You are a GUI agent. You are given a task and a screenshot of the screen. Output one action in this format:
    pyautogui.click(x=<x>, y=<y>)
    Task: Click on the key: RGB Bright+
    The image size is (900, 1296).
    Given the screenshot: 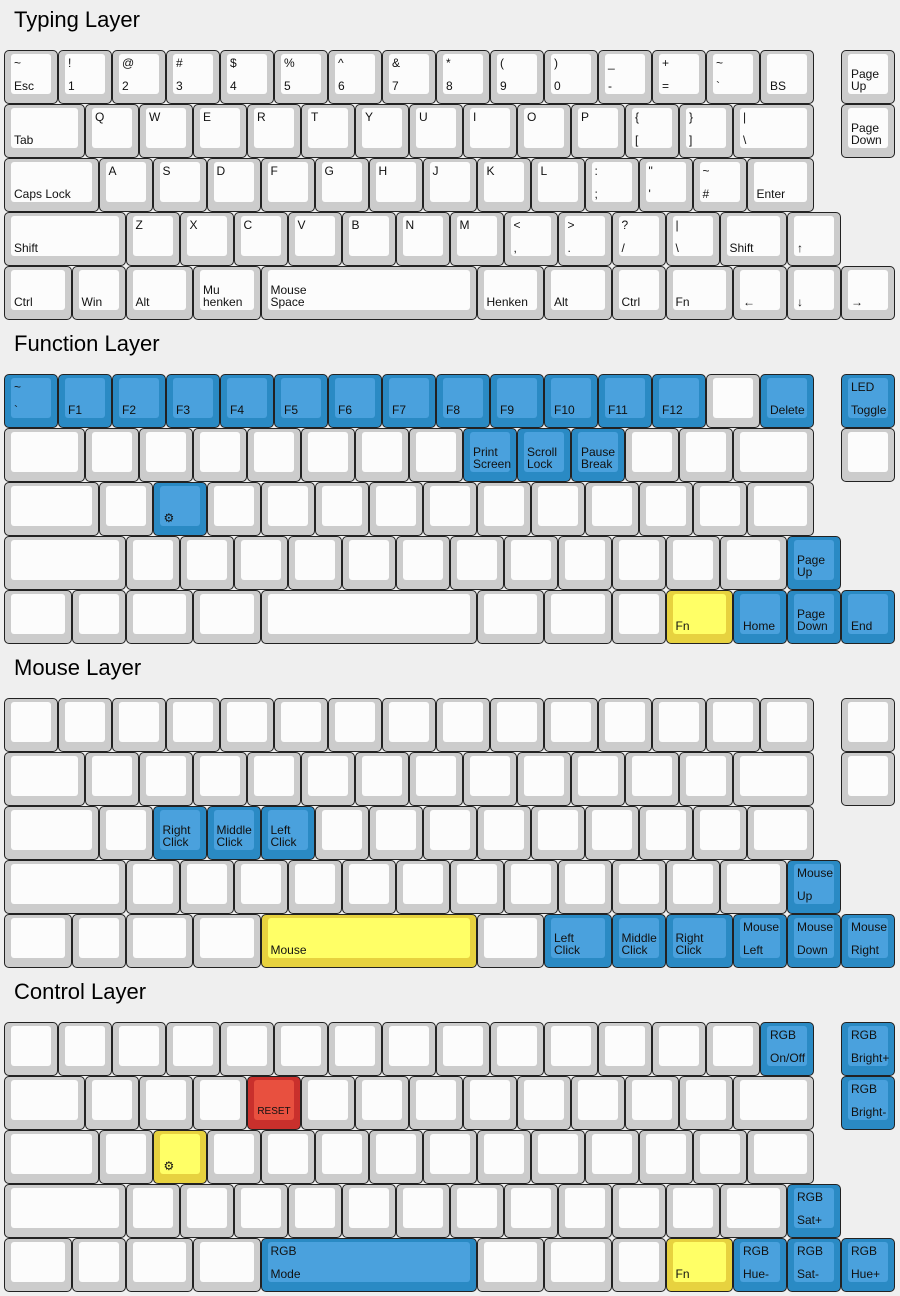 What is the action you would take?
    pyautogui.click(x=868, y=1049)
    